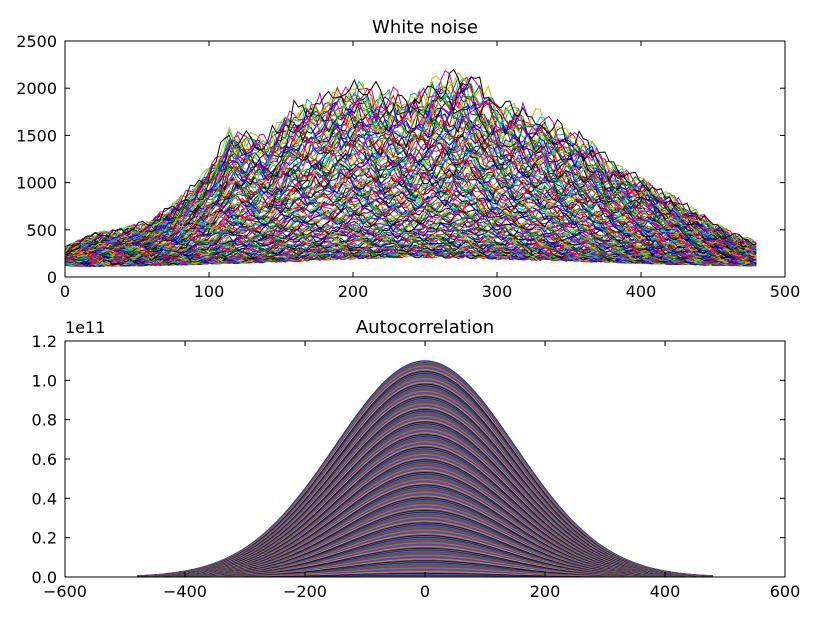 The height and width of the screenshot is (617, 817). What do you see at coordinates (425, 27) in the screenshot?
I see `white-noise-title: White noise` at bounding box center [425, 27].